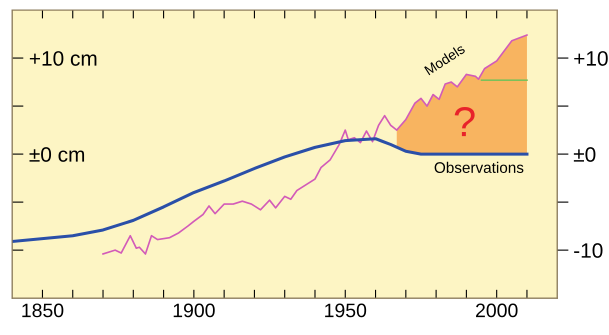 This screenshot has width=609, height=335. What do you see at coordinates (57, 154) in the screenshot?
I see `y-tick-label: ±0 cm` at bounding box center [57, 154].